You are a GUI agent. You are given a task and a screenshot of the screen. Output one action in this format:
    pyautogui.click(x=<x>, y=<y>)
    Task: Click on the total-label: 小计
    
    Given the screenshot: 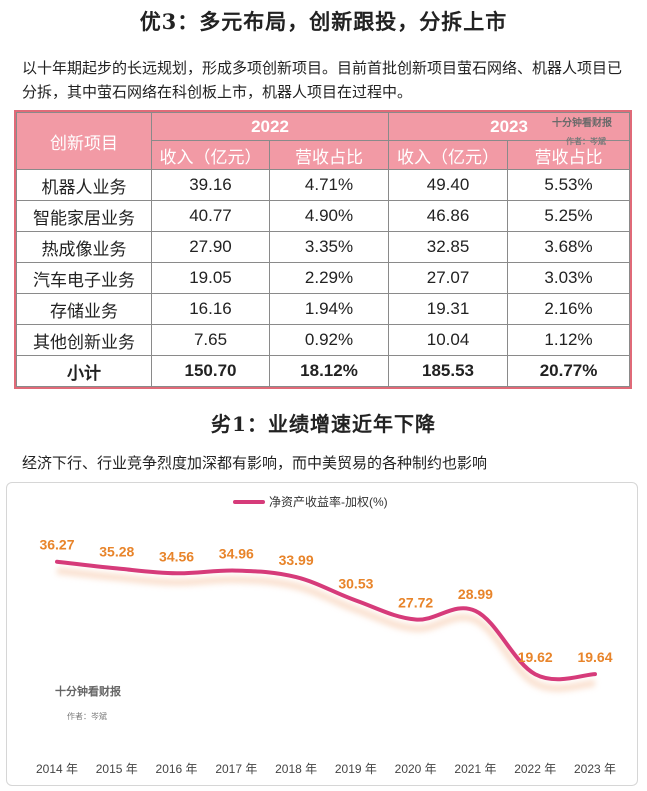 What is the action you would take?
    pyautogui.click(x=84, y=371)
    